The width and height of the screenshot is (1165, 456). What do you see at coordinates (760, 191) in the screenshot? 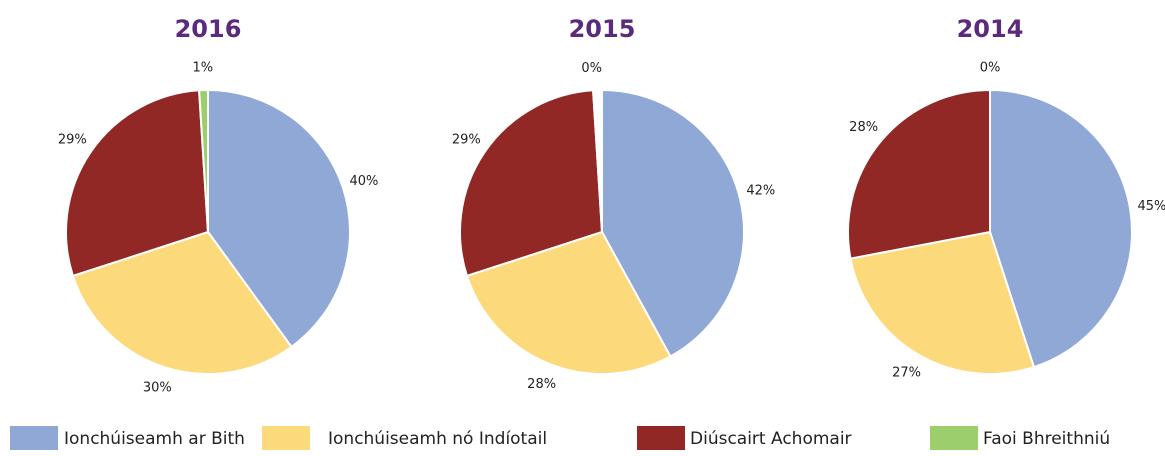
I see `data-label: 42%` at bounding box center [760, 191].